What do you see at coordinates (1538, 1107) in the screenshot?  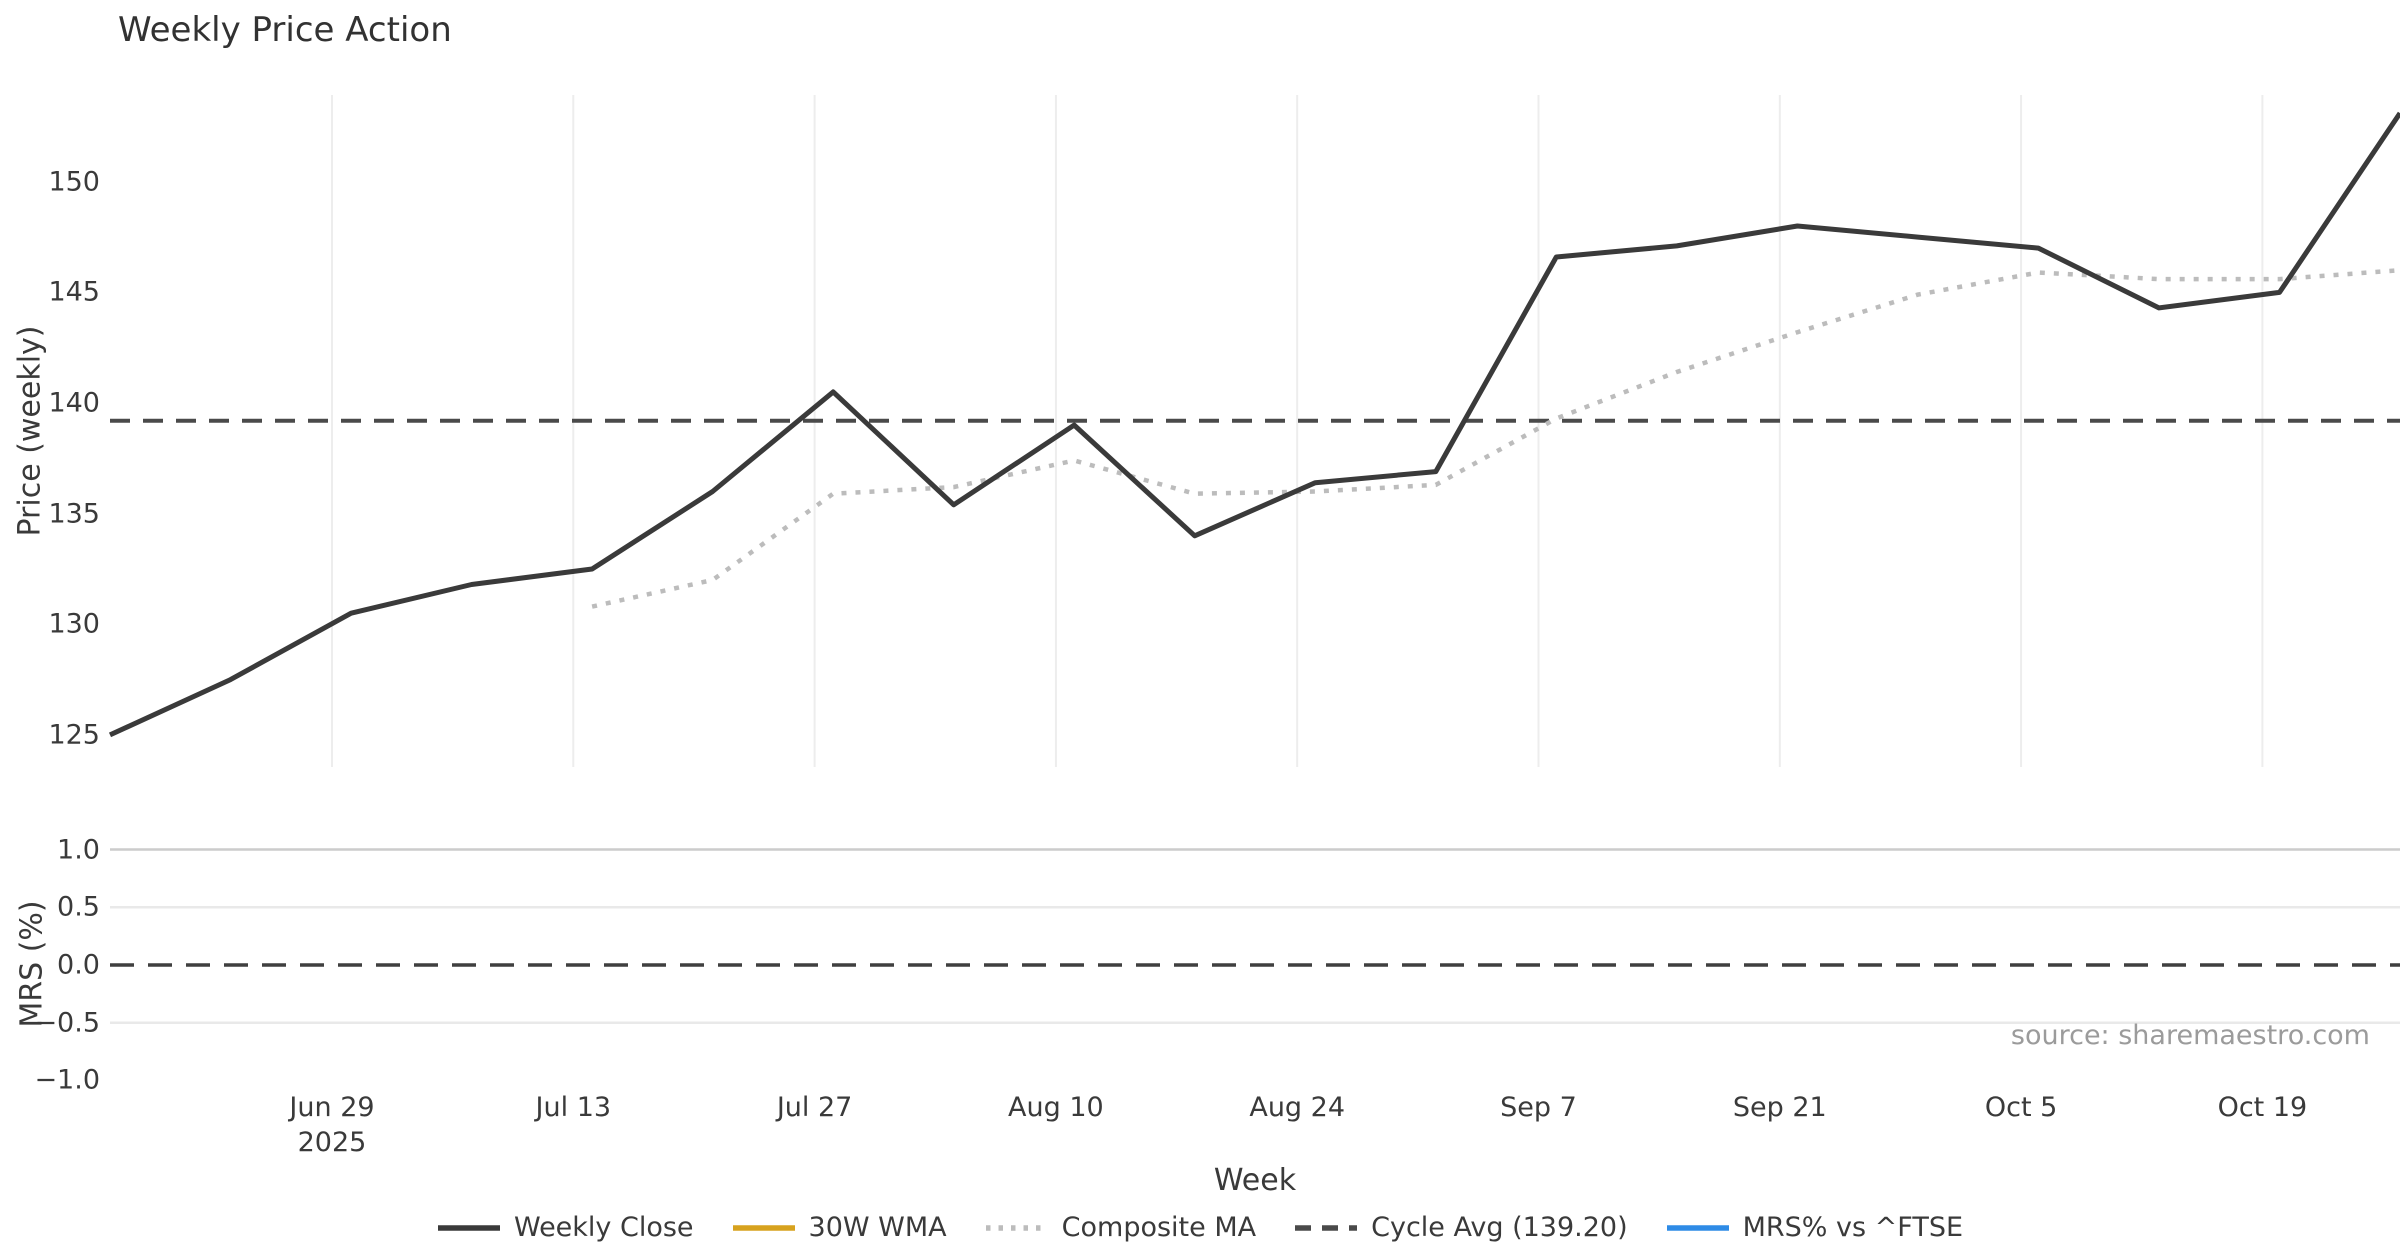 I see `x-tick-label: Sep 7` at bounding box center [1538, 1107].